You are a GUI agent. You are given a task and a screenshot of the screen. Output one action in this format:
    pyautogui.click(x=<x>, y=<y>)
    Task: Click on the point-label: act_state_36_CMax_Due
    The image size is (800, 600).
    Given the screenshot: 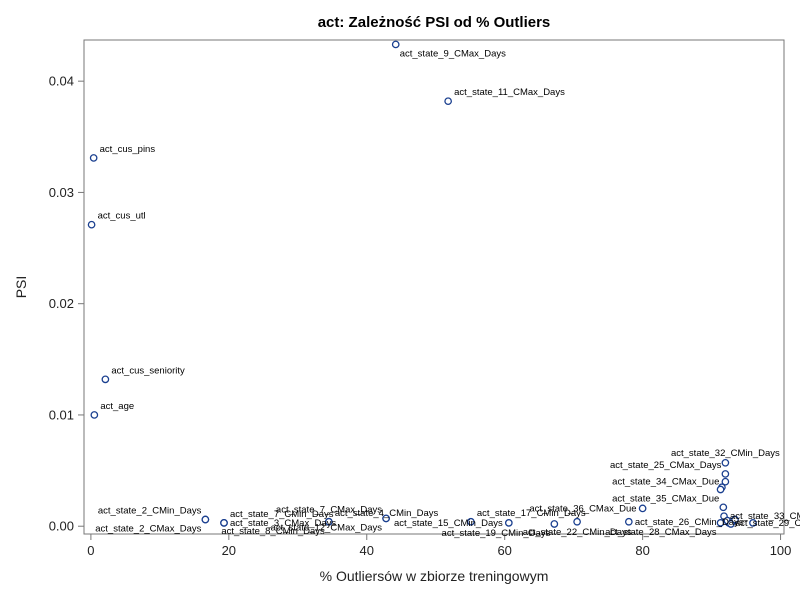 What is the action you would take?
    pyautogui.click(x=582, y=508)
    